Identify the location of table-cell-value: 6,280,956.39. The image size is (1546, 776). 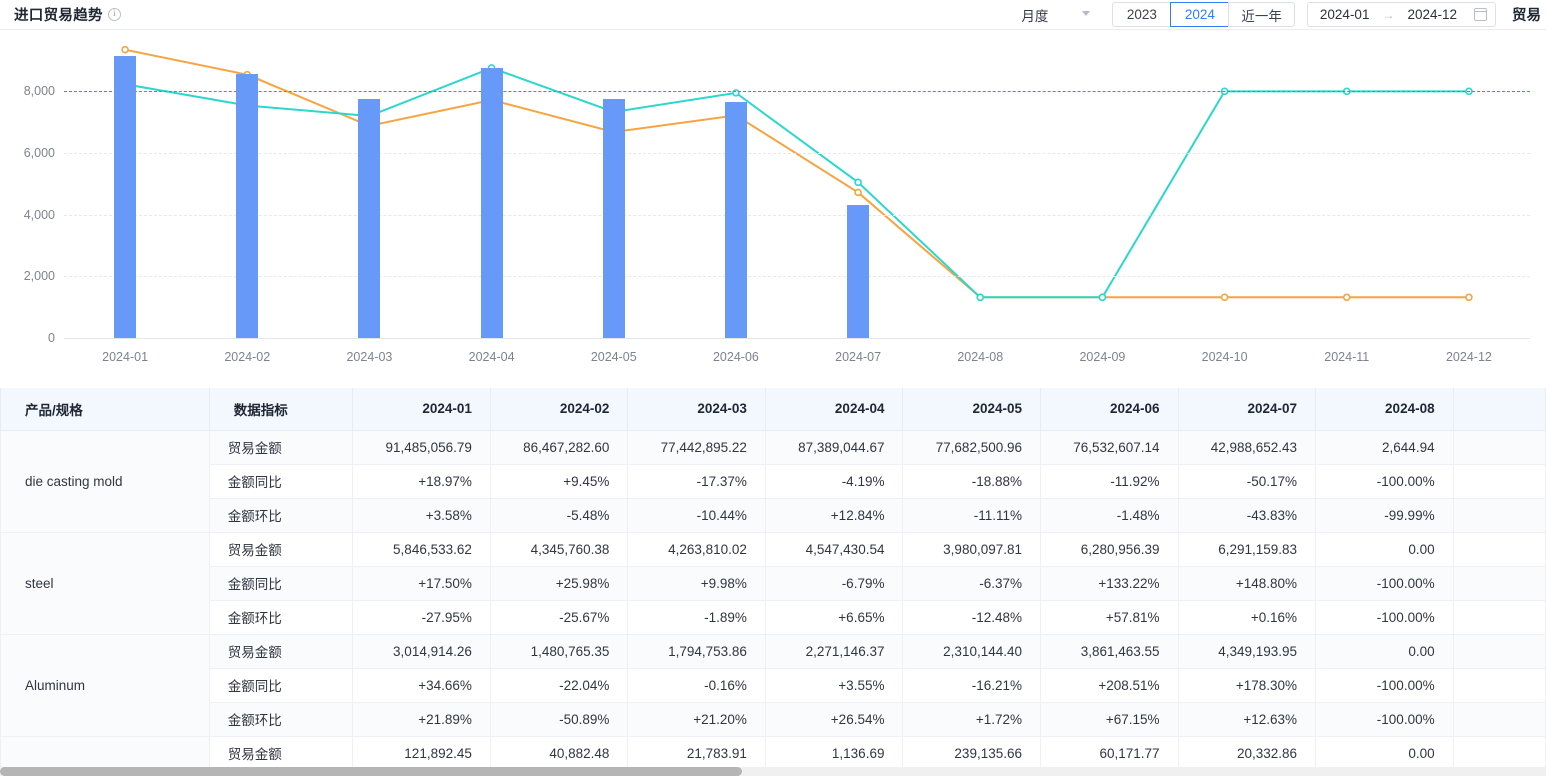
(1109, 549).